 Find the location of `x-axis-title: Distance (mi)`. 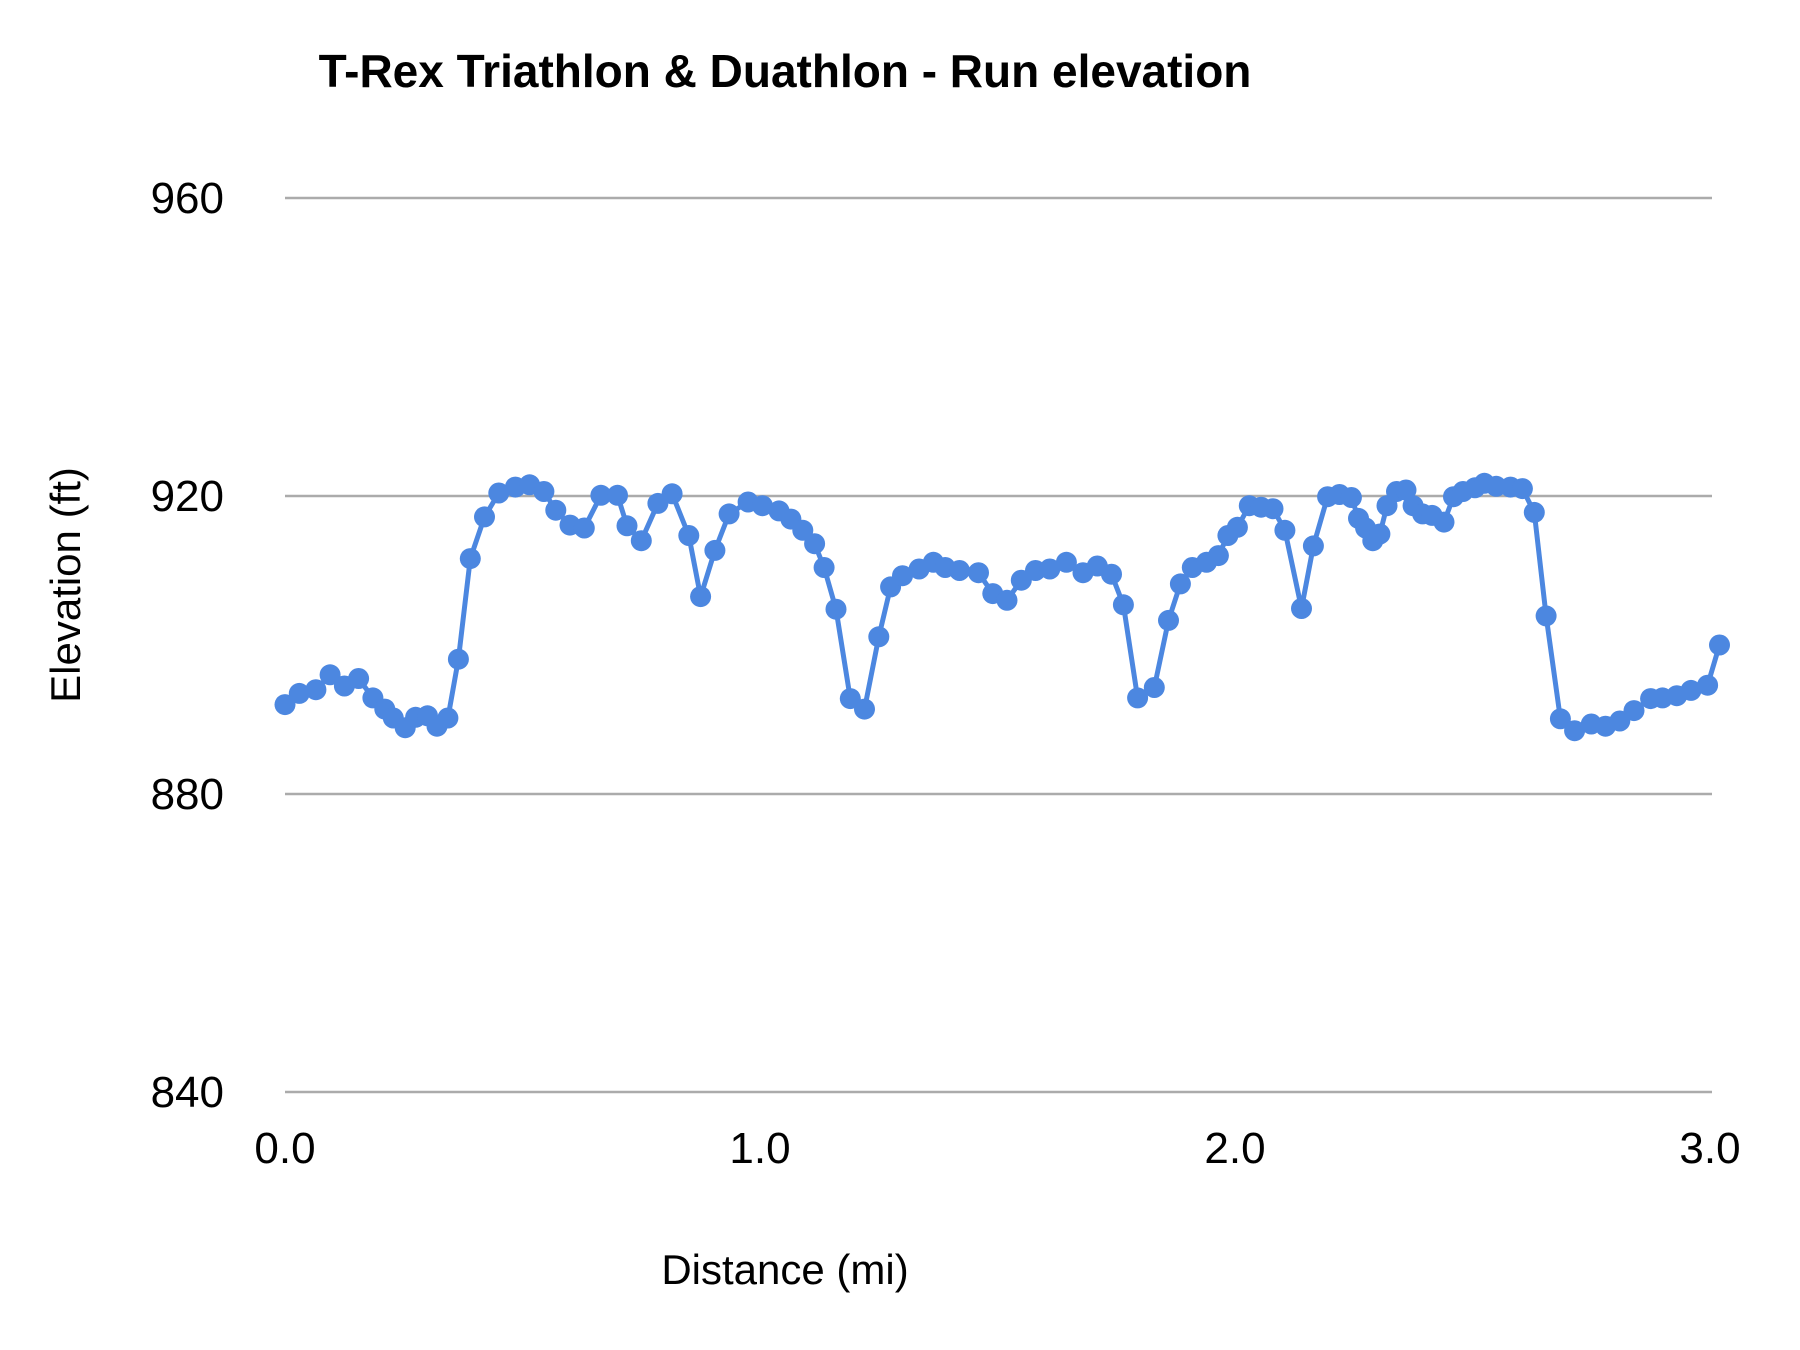

x-axis-title: Distance (mi) is located at coordinates (785, 1269).